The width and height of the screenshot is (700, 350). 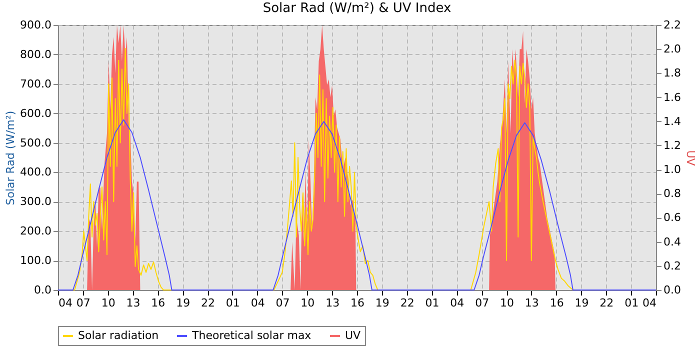 I want to click on y2-tick-label: 0.2, so click(x=672, y=265).